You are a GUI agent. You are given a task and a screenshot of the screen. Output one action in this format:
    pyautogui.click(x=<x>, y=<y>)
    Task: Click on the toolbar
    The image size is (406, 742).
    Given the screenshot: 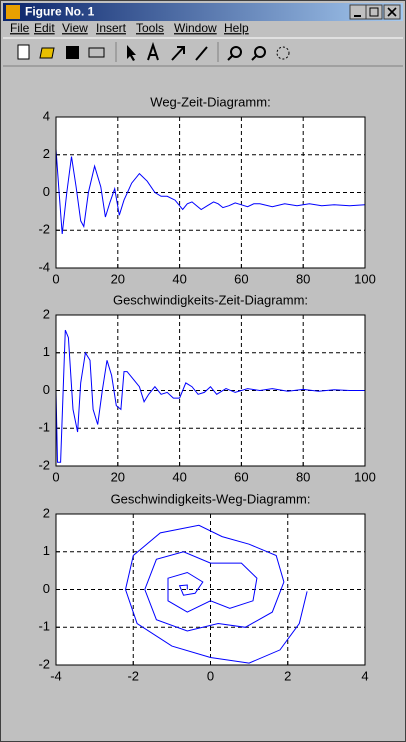 What is the action you would take?
    pyautogui.click(x=153, y=51)
    